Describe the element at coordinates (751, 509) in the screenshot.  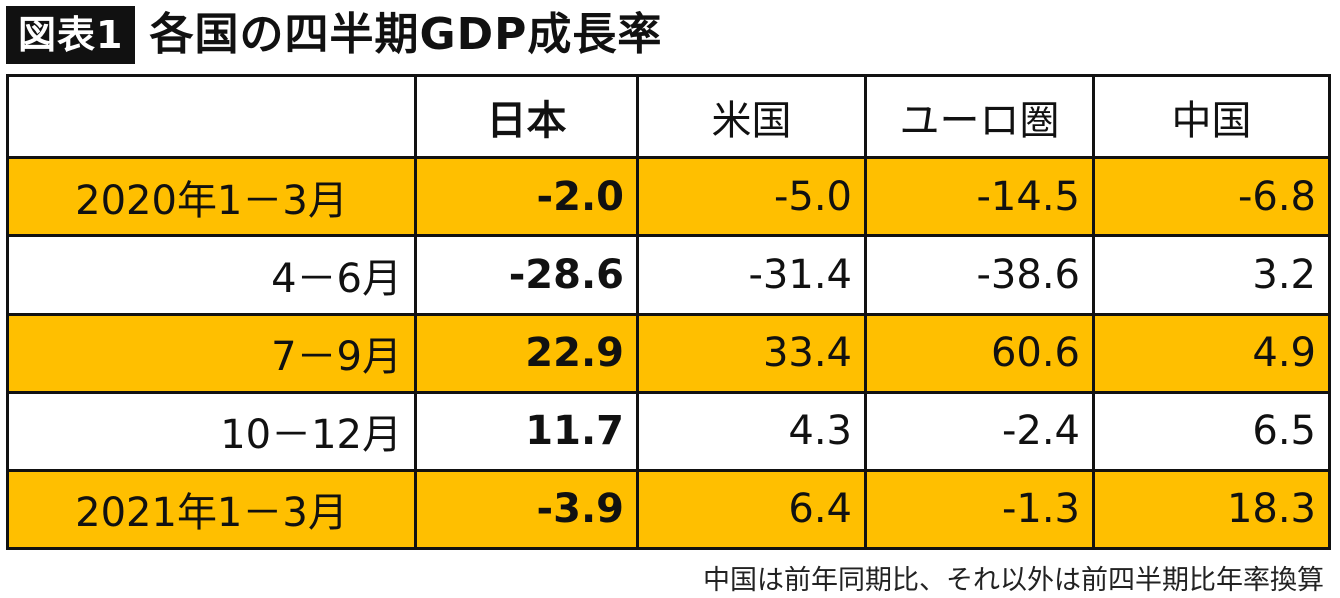
I see `cell-us: 6.4` at that location.